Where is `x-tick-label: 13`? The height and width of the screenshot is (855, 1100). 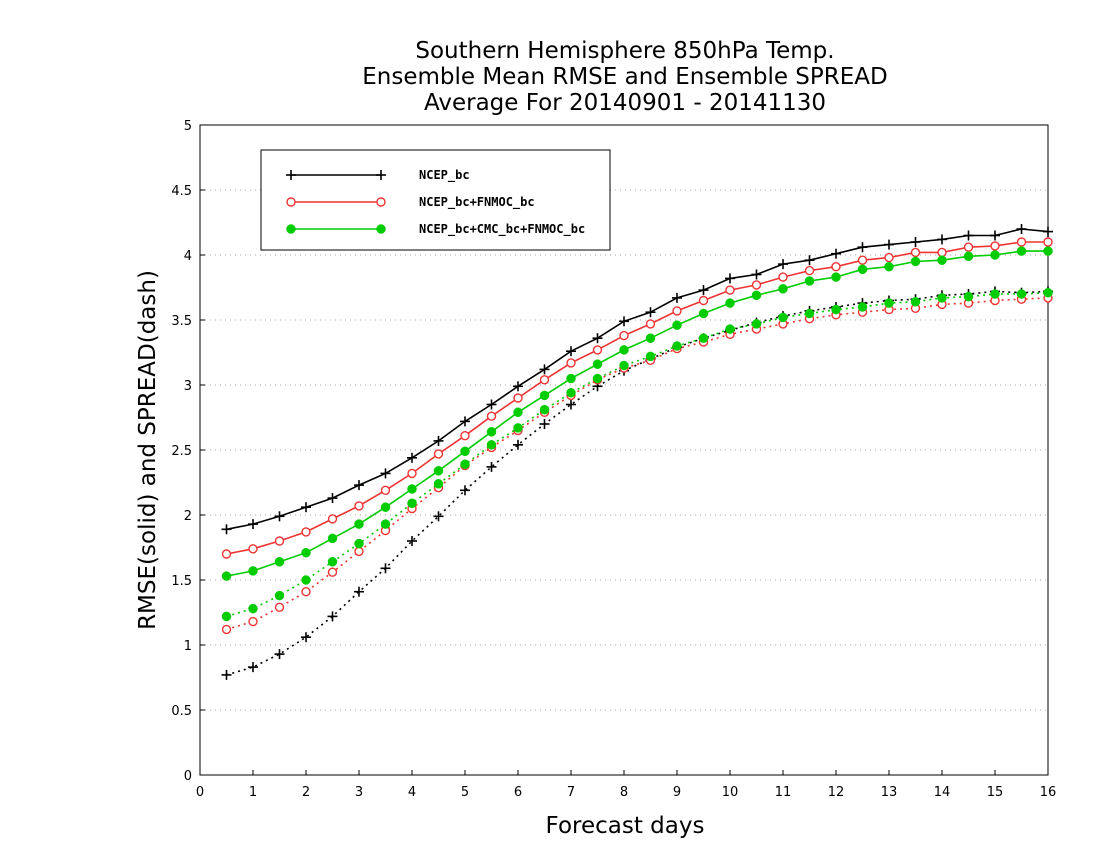
x-tick-label: 13 is located at coordinates (889, 792).